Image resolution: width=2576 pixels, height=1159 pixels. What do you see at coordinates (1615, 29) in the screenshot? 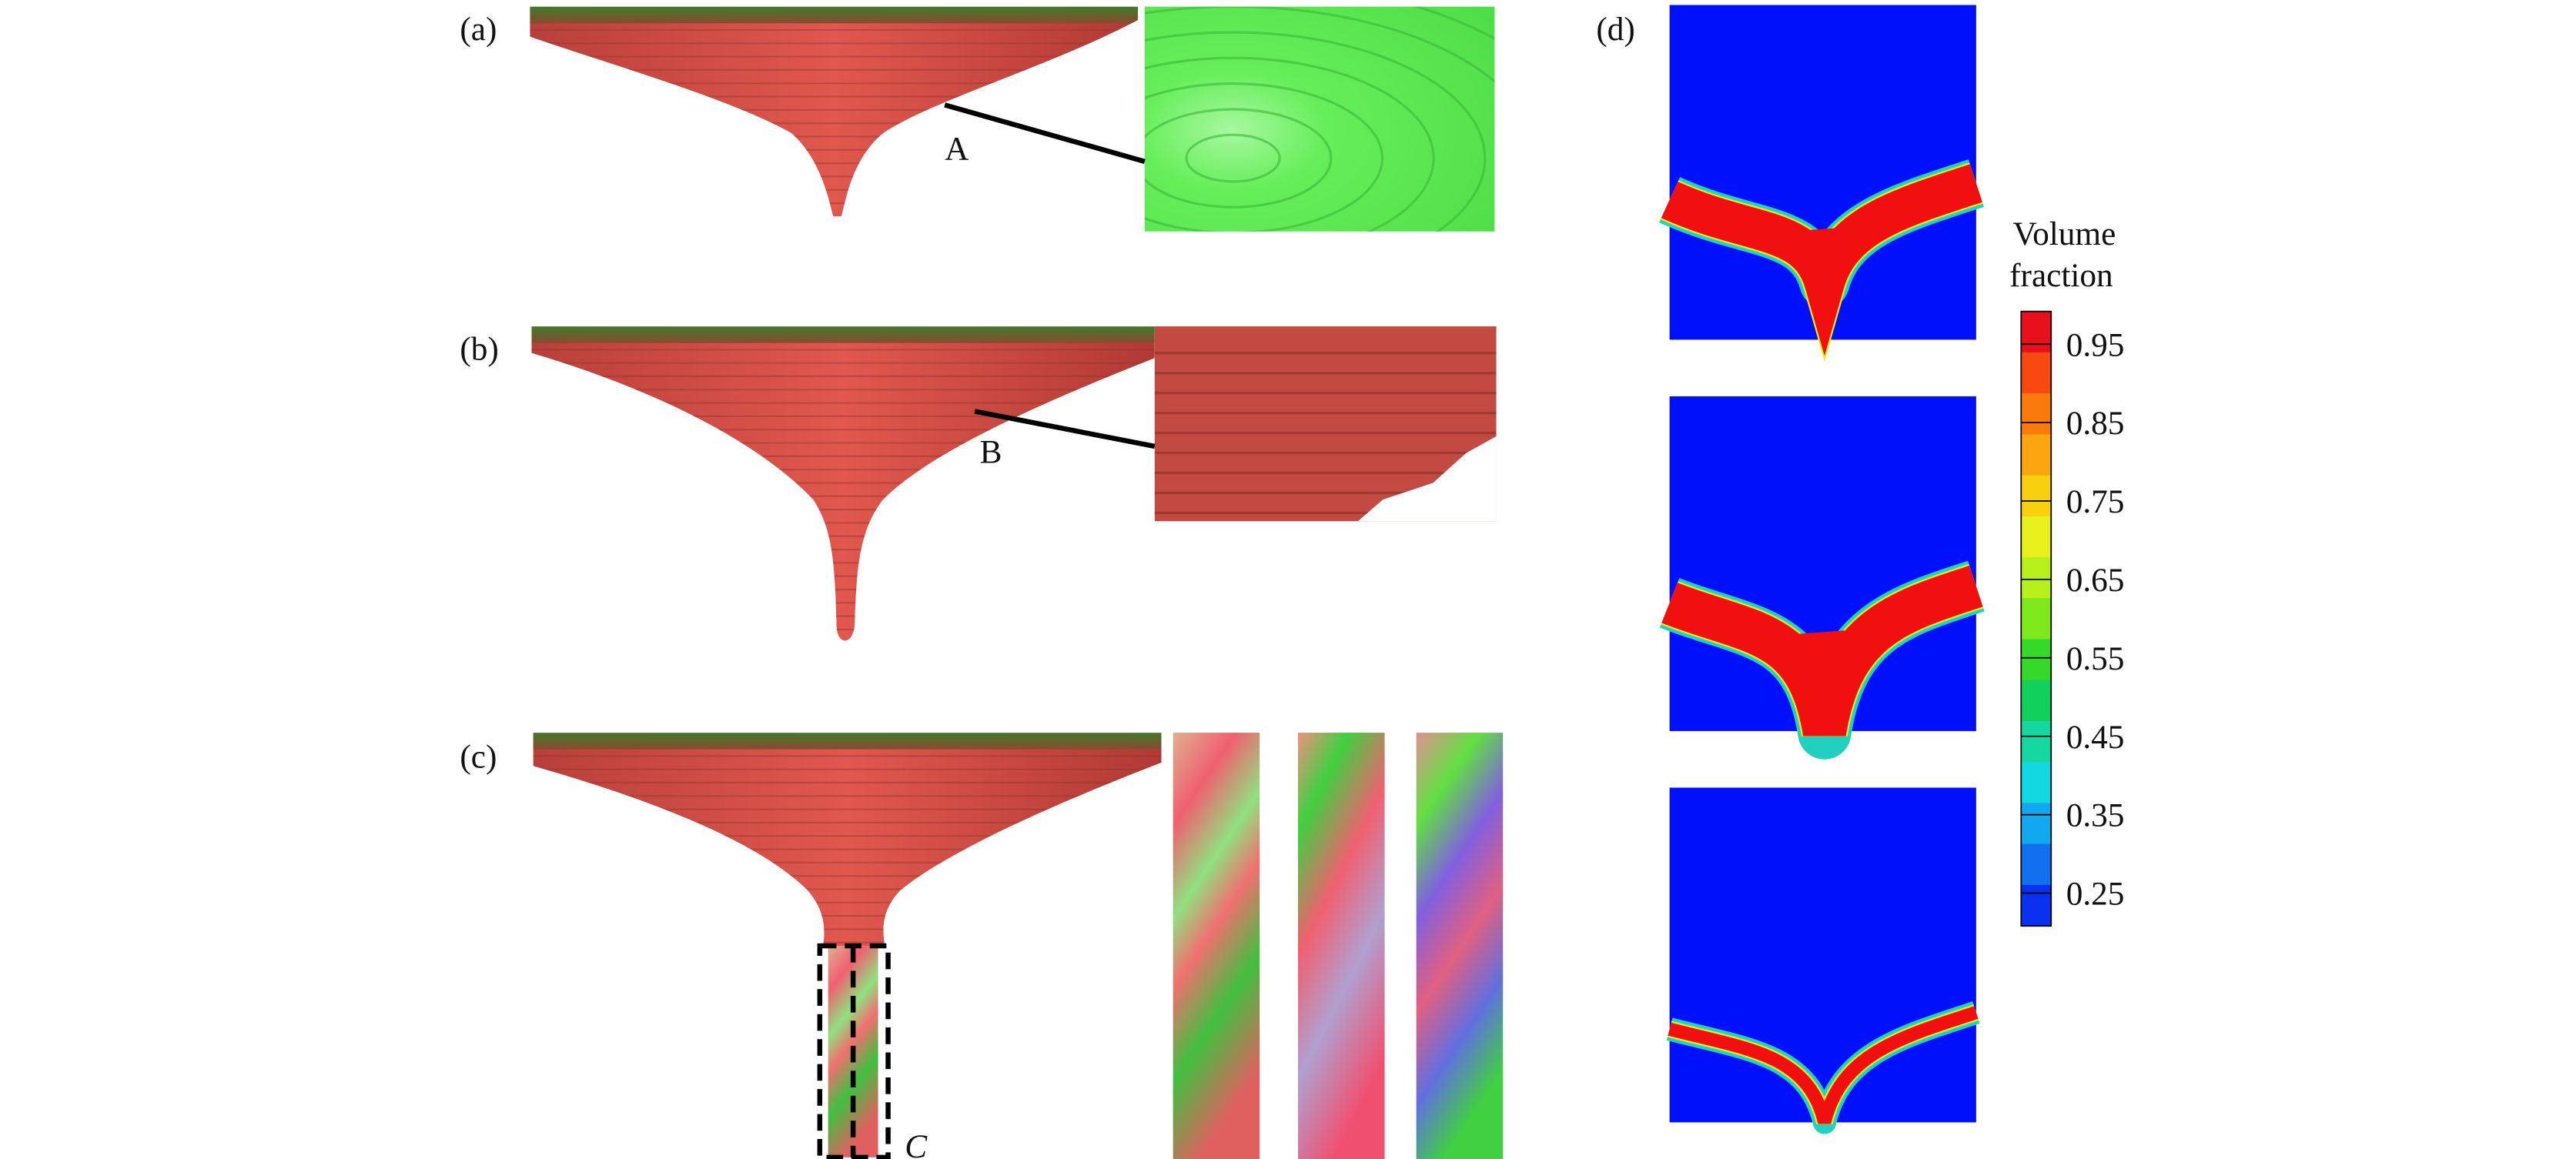
I see `panel-label: (d)` at bounding box center [1615, 29].